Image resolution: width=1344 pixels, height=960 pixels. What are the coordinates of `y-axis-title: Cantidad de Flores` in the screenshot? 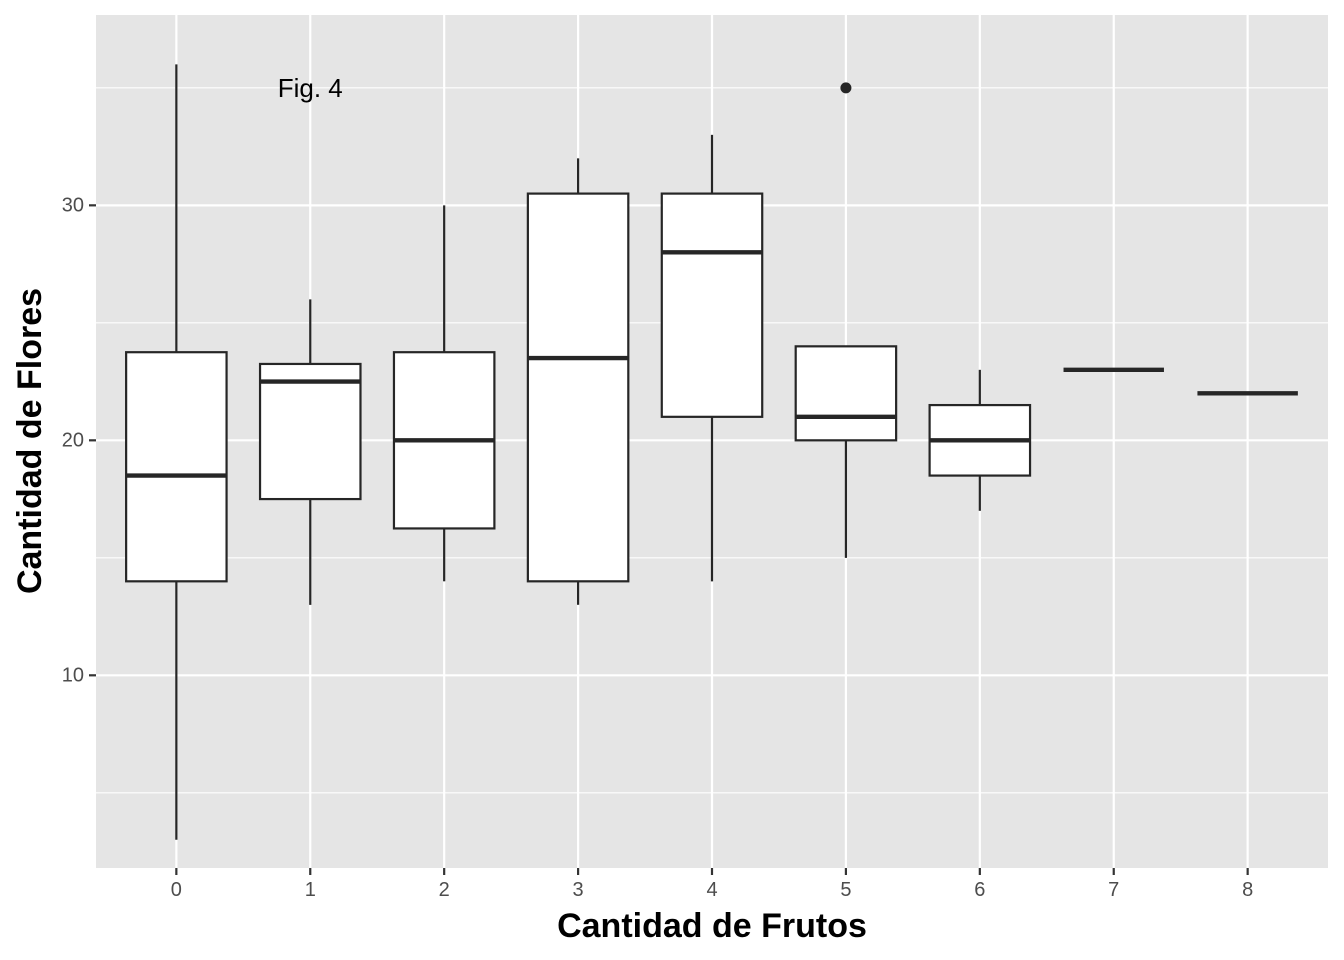 It's located at (30, 441).